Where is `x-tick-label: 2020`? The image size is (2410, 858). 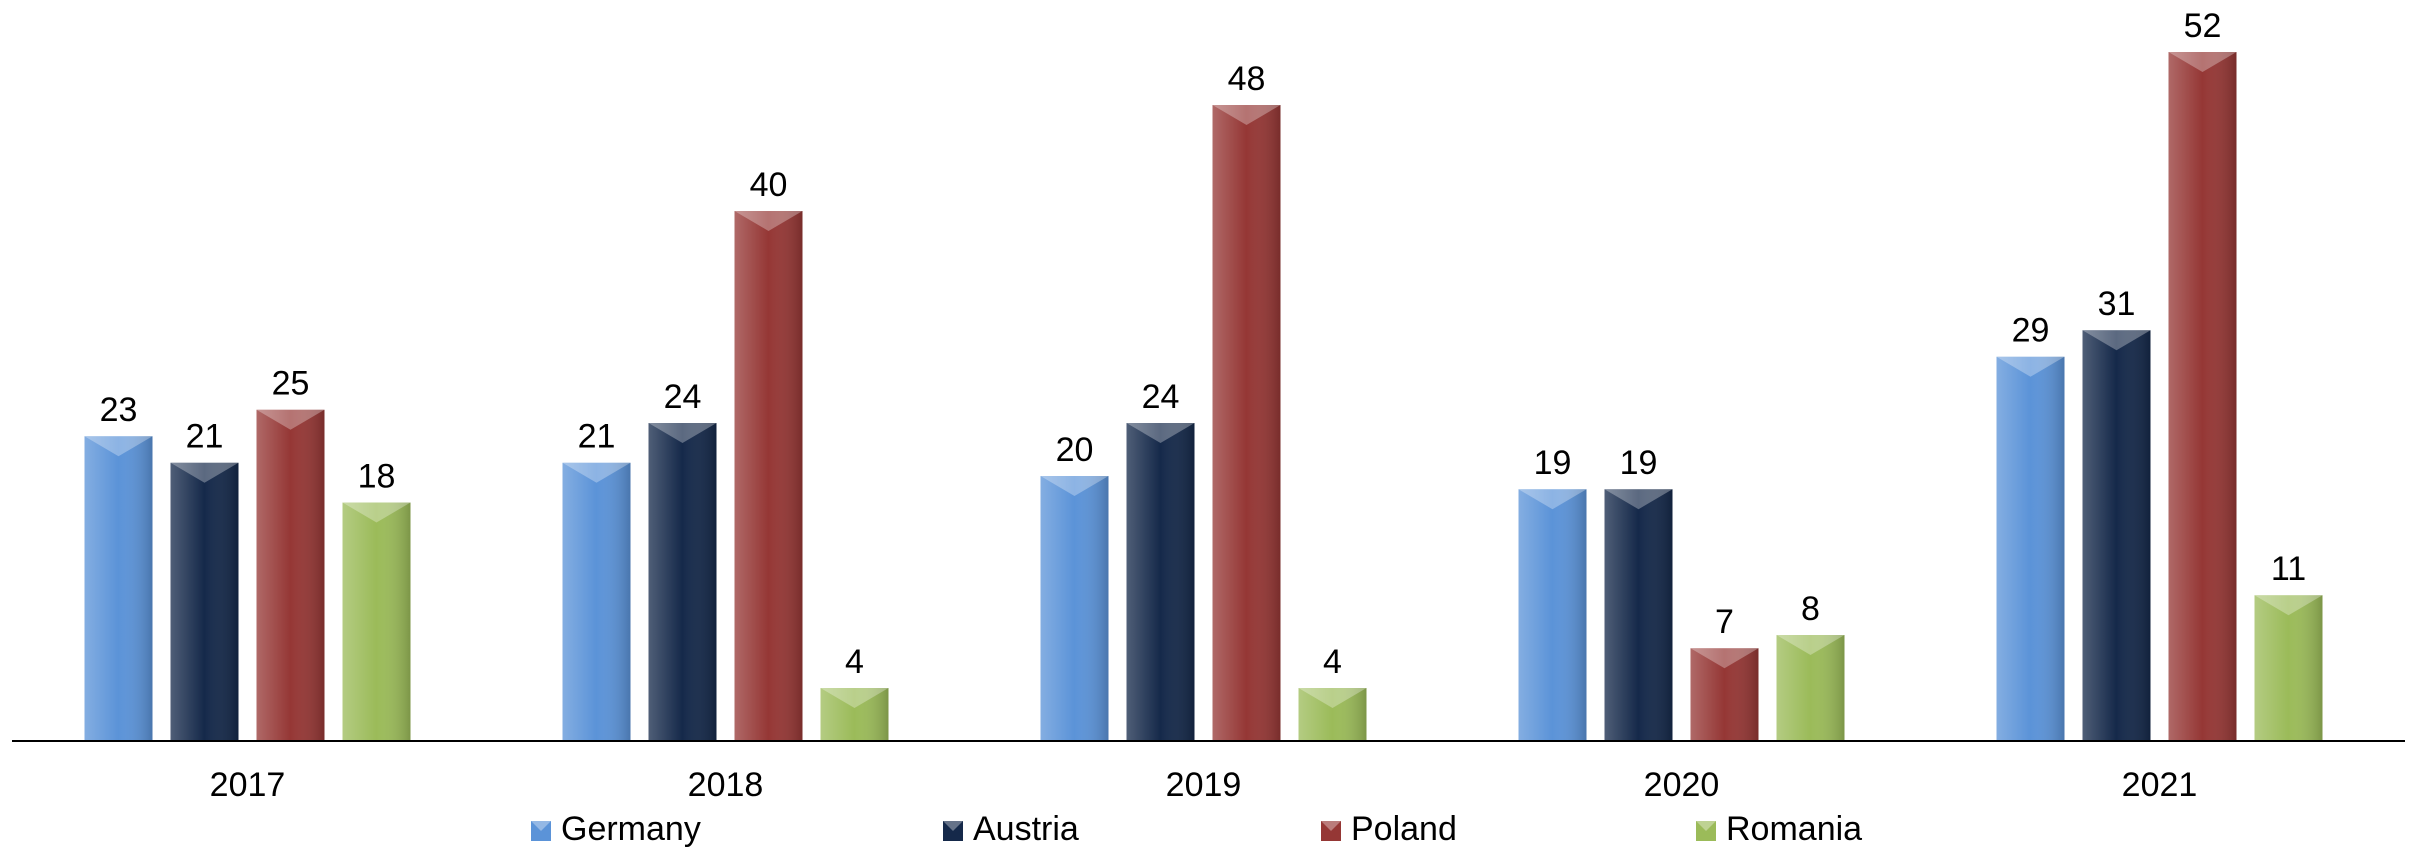 x-tick-label: 2020 is located at coordinates (1682, 785).